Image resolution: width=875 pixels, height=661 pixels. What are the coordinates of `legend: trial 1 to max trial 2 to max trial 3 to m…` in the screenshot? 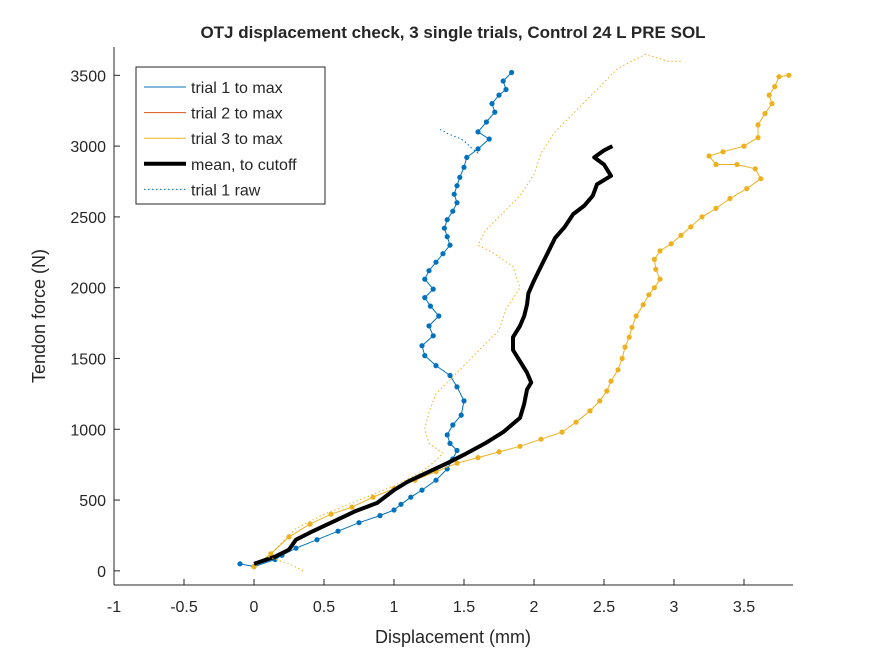 It's located at (230, 135).